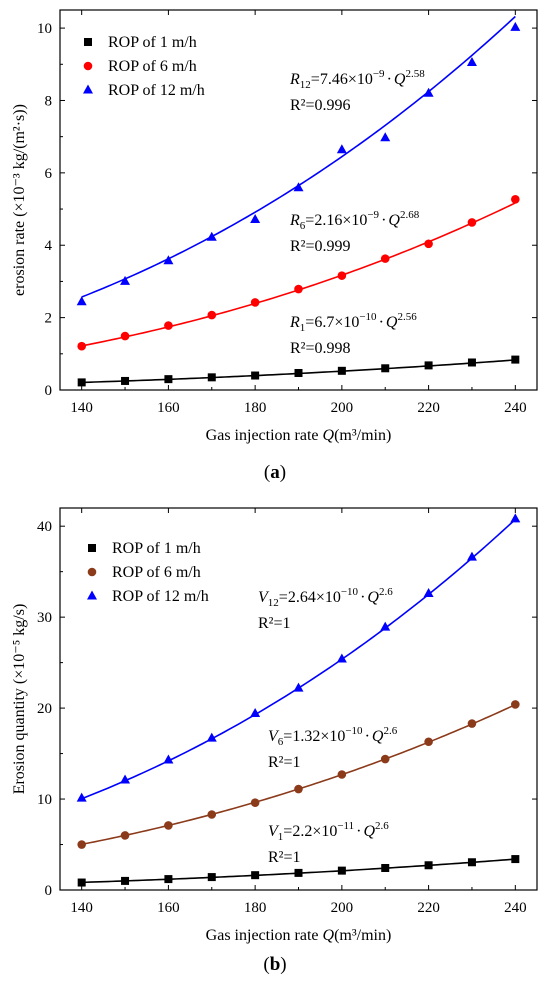 This screenshot has height=996, width=550. What do you see at coordinates (320, 105) in the screenshot?
I see `r-squared: R²=0.996` at bounding box center [320, 105].